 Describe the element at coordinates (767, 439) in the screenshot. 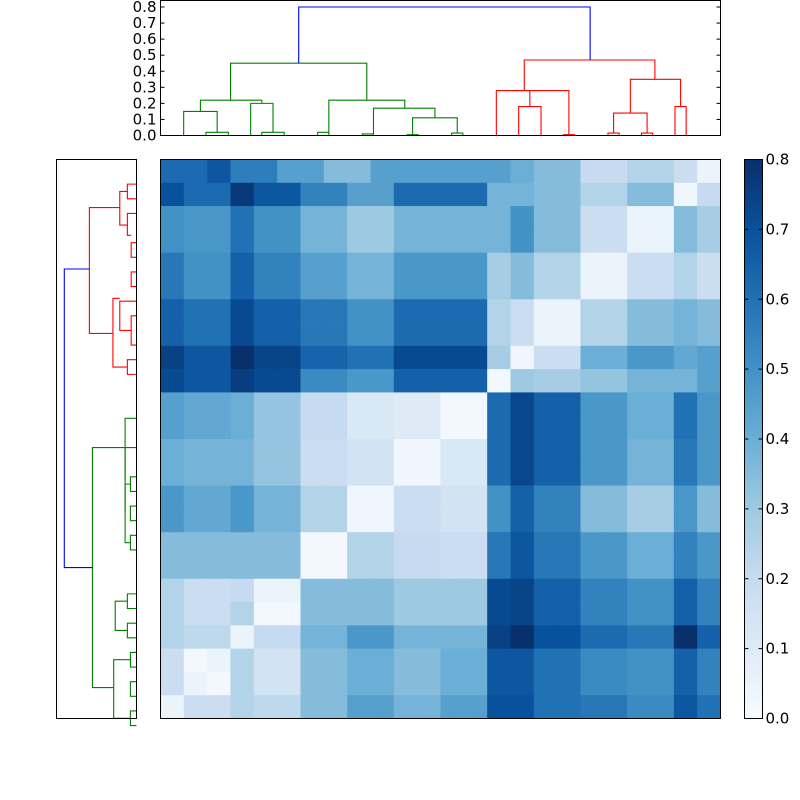

I see `colorbar: 0.0 0.1 0.2 0.3 0.4 0.5 0.6 0.7 0.8` at that location.